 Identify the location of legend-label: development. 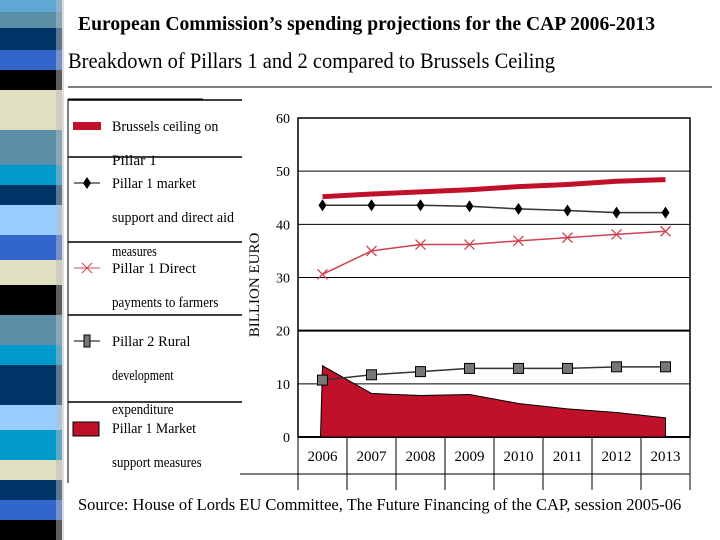
(143, 376).